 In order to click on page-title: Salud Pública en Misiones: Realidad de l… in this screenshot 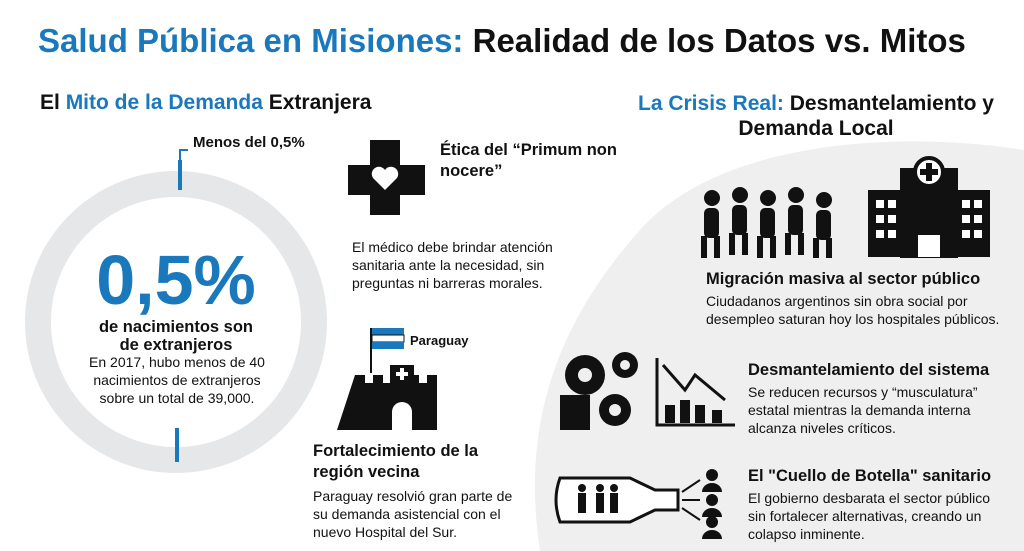, I will do `click(502, 41)`.